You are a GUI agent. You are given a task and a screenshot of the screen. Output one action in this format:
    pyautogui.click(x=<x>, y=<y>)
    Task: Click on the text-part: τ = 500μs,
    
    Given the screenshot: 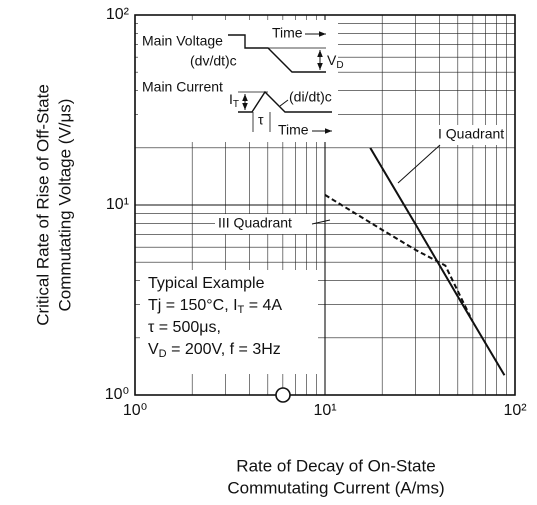 What is the action you would take?
    pyautogui.click(x=184, y=327)
    